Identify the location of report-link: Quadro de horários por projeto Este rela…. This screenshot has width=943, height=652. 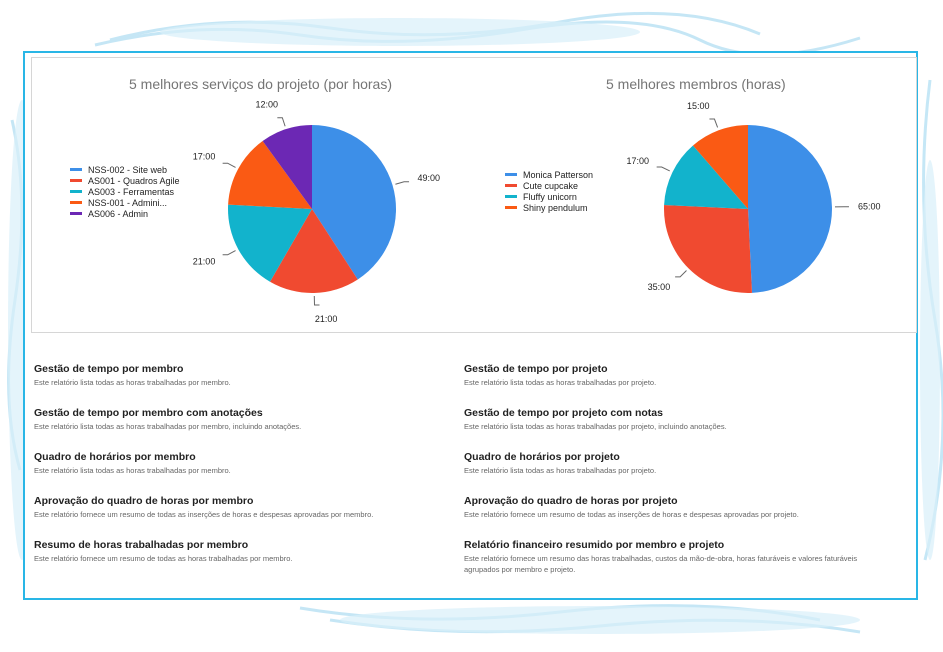
(664, 463).